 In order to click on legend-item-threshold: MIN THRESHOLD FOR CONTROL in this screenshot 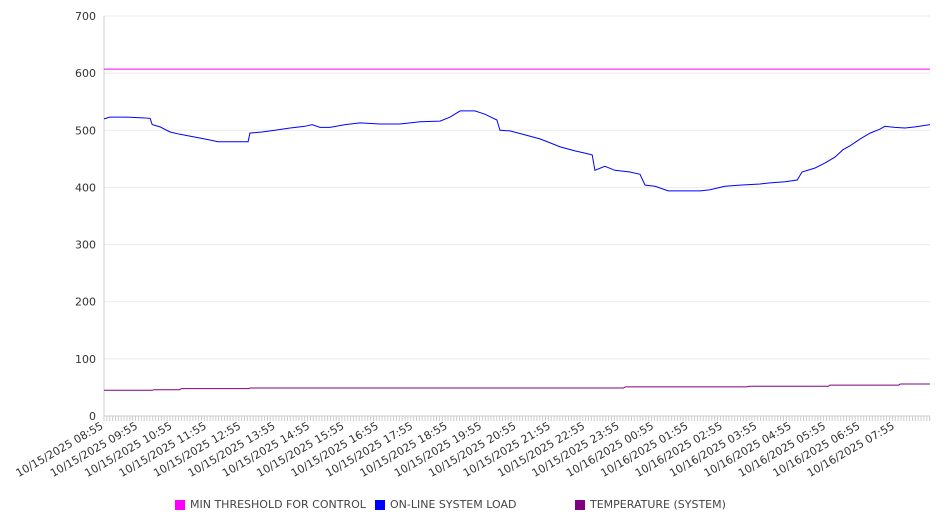, I will do `click(270, 504)`.